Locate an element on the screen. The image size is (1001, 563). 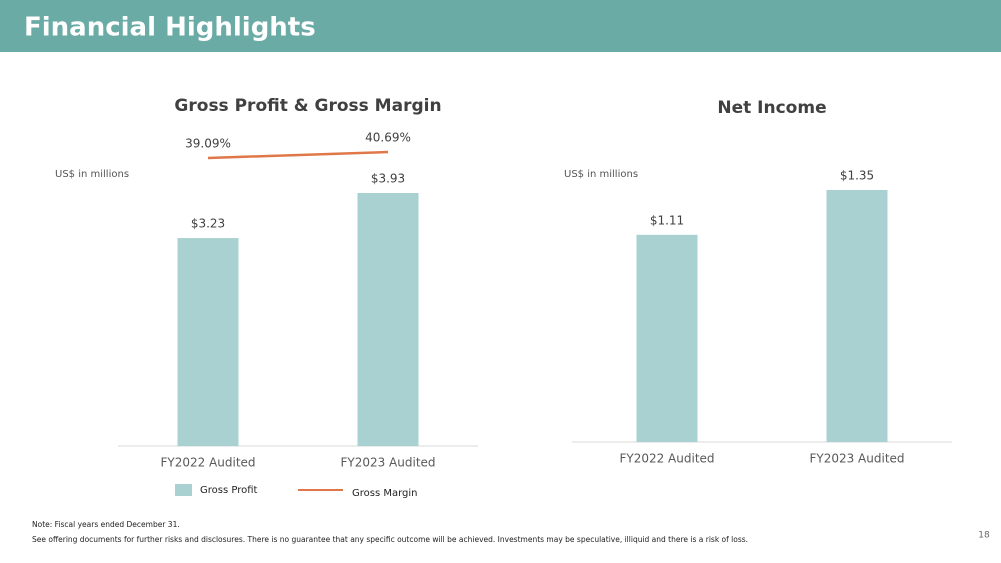
chart-title: Net Income is located at coordinates (771, 108).